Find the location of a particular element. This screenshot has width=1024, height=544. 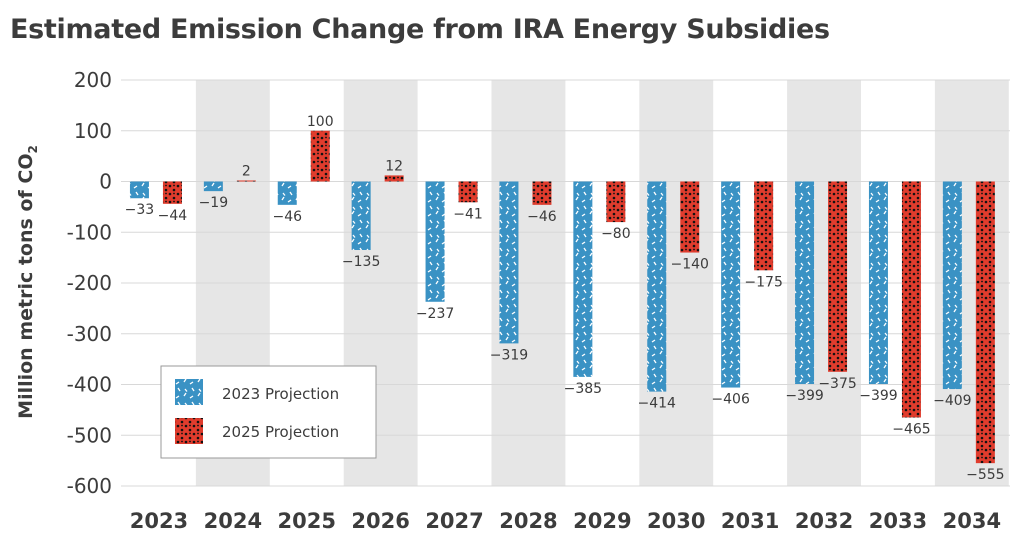

bar-2025-projection-2024 is located at coordinates (246, 181).